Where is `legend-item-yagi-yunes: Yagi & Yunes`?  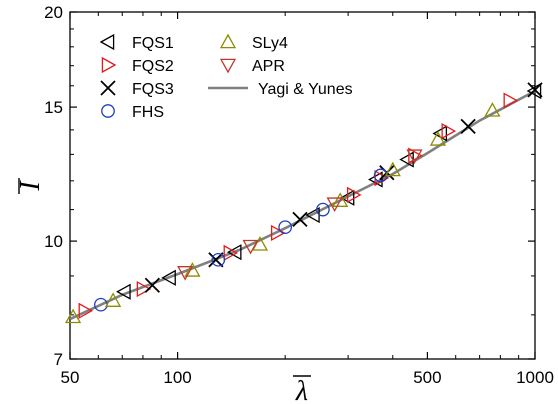
legend-item-yagi-yunes: Yagi & Yunes is located at coordinates (280, 89).